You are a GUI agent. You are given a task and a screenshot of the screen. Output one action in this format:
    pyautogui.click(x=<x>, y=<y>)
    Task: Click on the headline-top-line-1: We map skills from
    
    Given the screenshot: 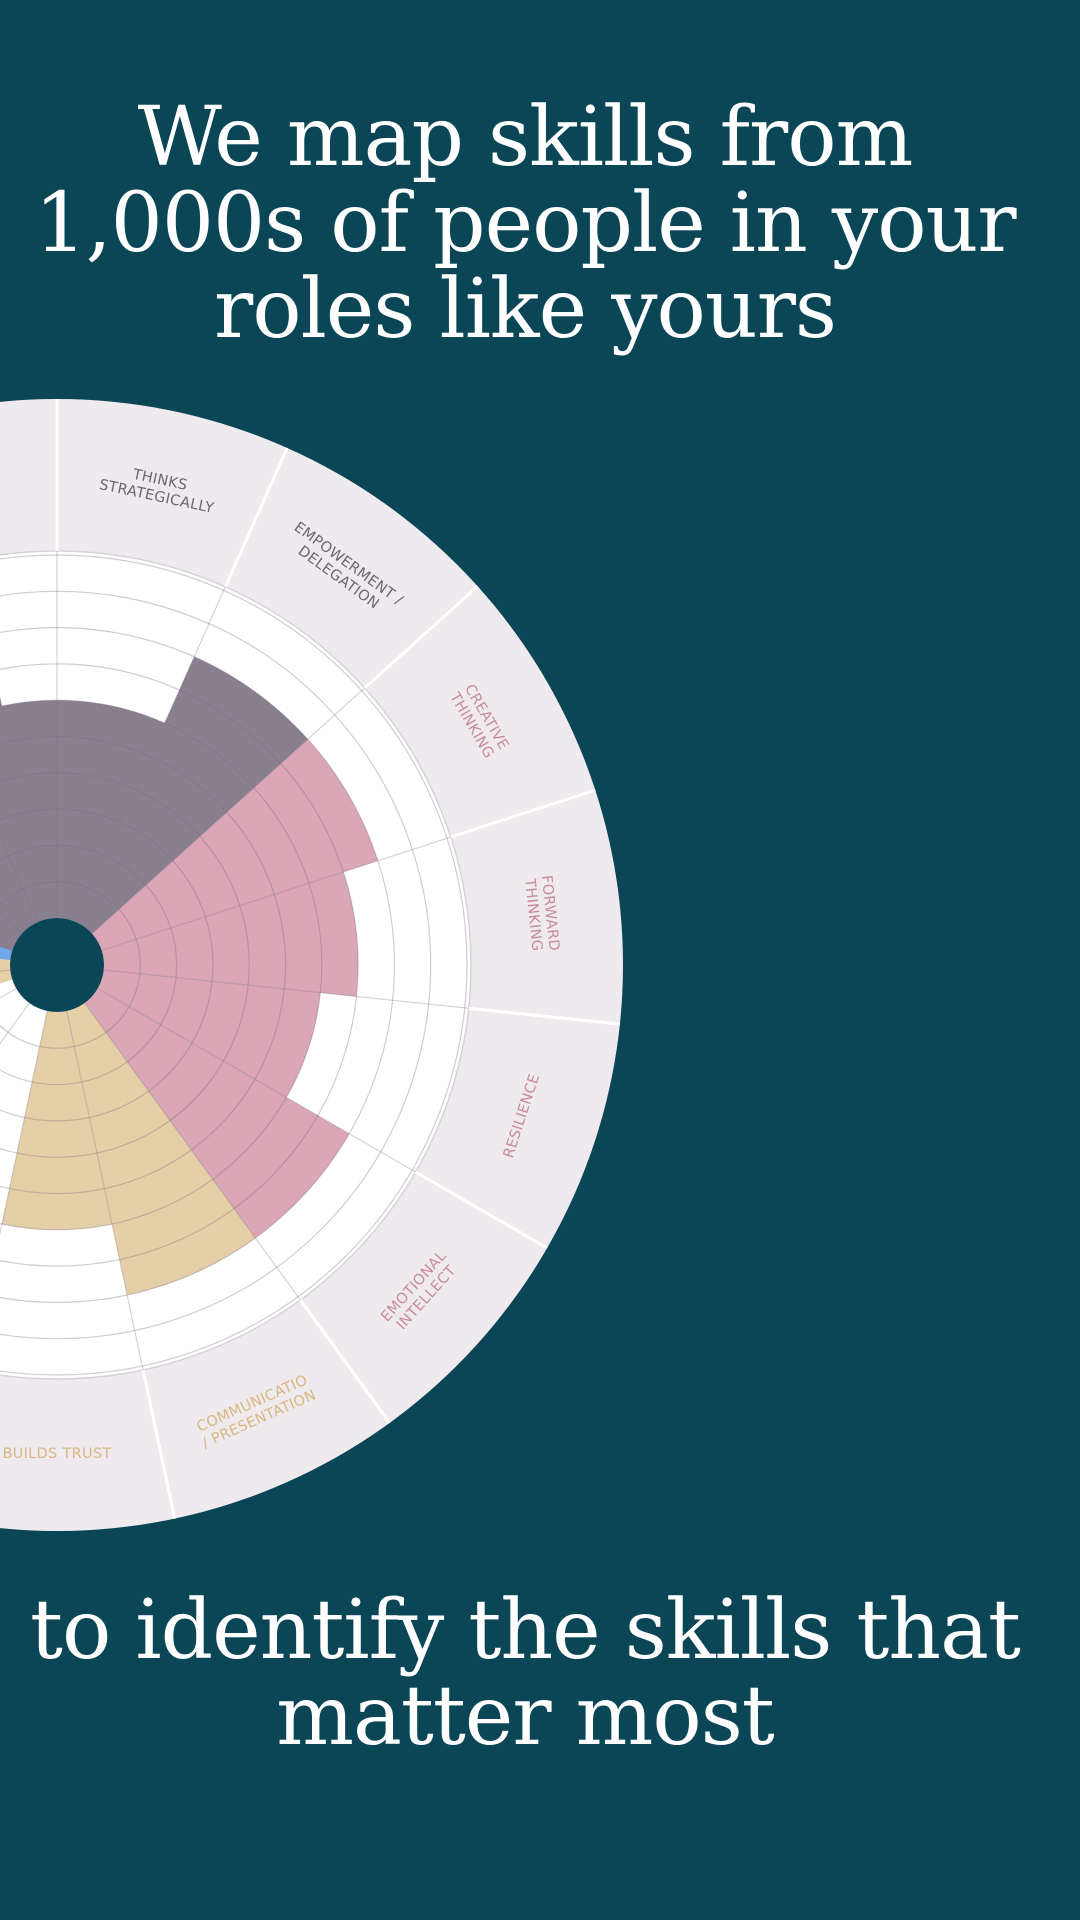 What is the action you would take?
    pyautogui.click(x=525, y=137)
    